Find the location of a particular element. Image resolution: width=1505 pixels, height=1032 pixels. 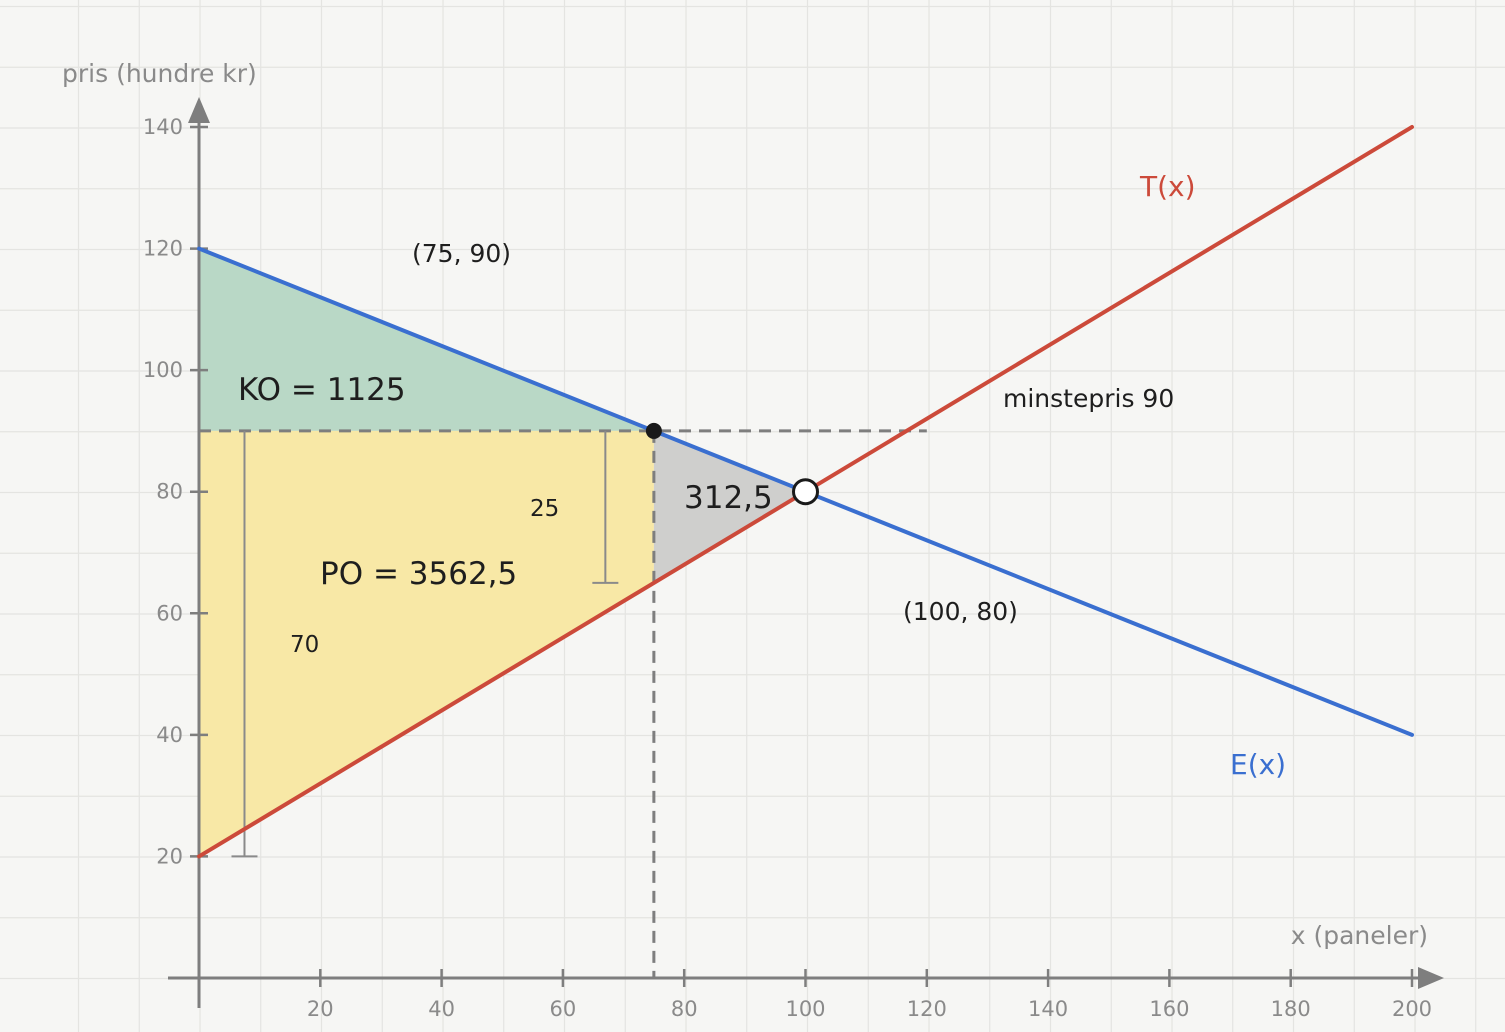

y-tick-label: 20 is located at coordinates (169, 856).